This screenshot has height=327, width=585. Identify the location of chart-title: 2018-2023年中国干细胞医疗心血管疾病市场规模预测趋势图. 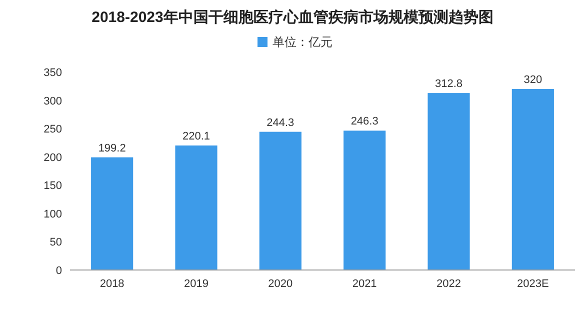
(293, 17).